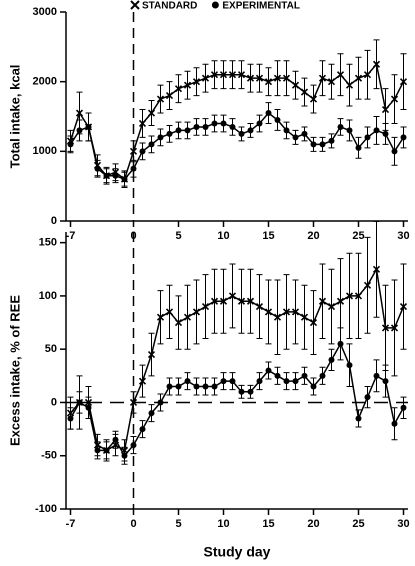 The width and height of the screenshot is (415, 566). What do you see at coordinates (268, 524) in the screenshot?
I see `x-tick-label: 15` at bounding box center [268, 524].